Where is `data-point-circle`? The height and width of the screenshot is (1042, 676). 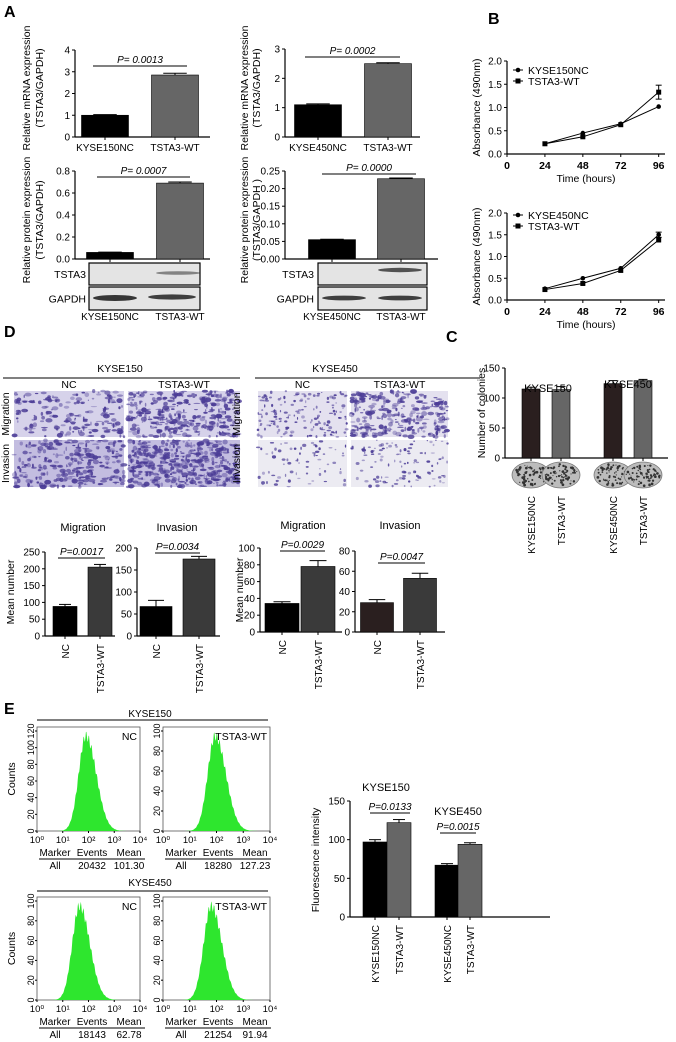 data-point-circle is located at coordinates (583, 133).